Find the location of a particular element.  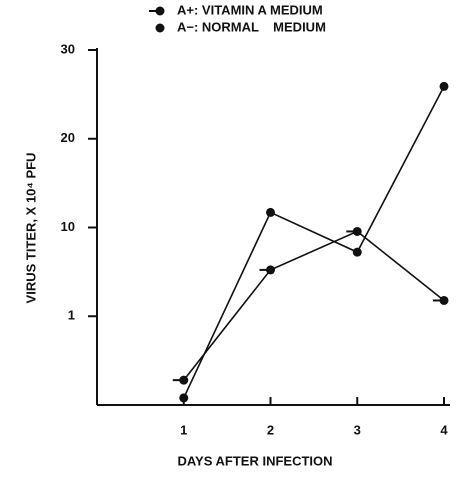

y-tick-label: 30 is located at coordinates (68, 48).